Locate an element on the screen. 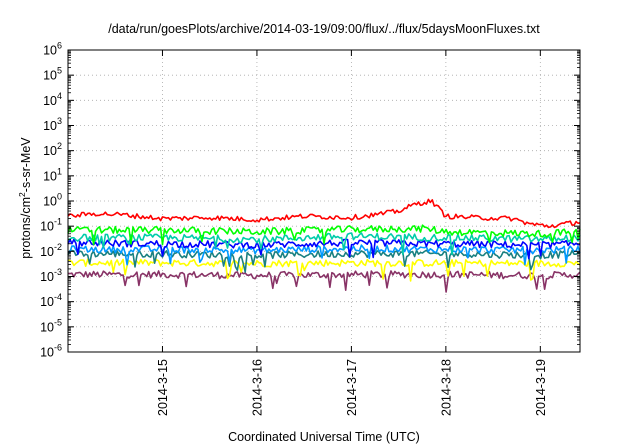 The image size is (640, 448). y-tick-label: 10⁴ is located at coordinates (52, 99).